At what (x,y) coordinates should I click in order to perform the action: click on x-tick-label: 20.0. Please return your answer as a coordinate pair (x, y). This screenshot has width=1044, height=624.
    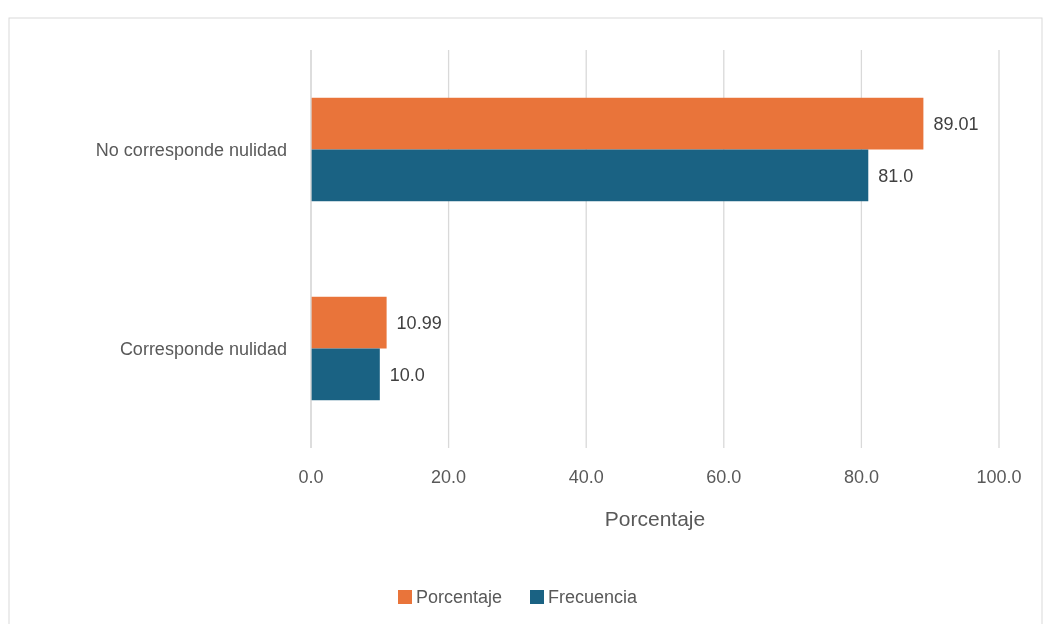
    Looking at the image, I should click on (449, 477).